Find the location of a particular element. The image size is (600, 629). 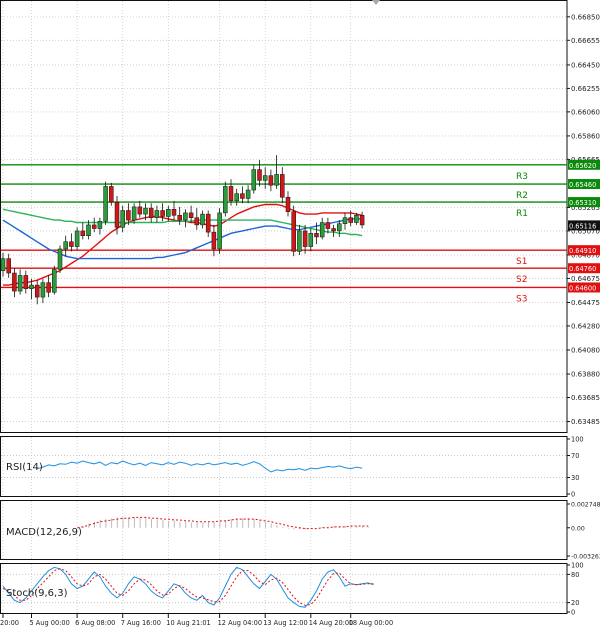

rsi-tick-label: 70 is located at coordinates (575, 456).